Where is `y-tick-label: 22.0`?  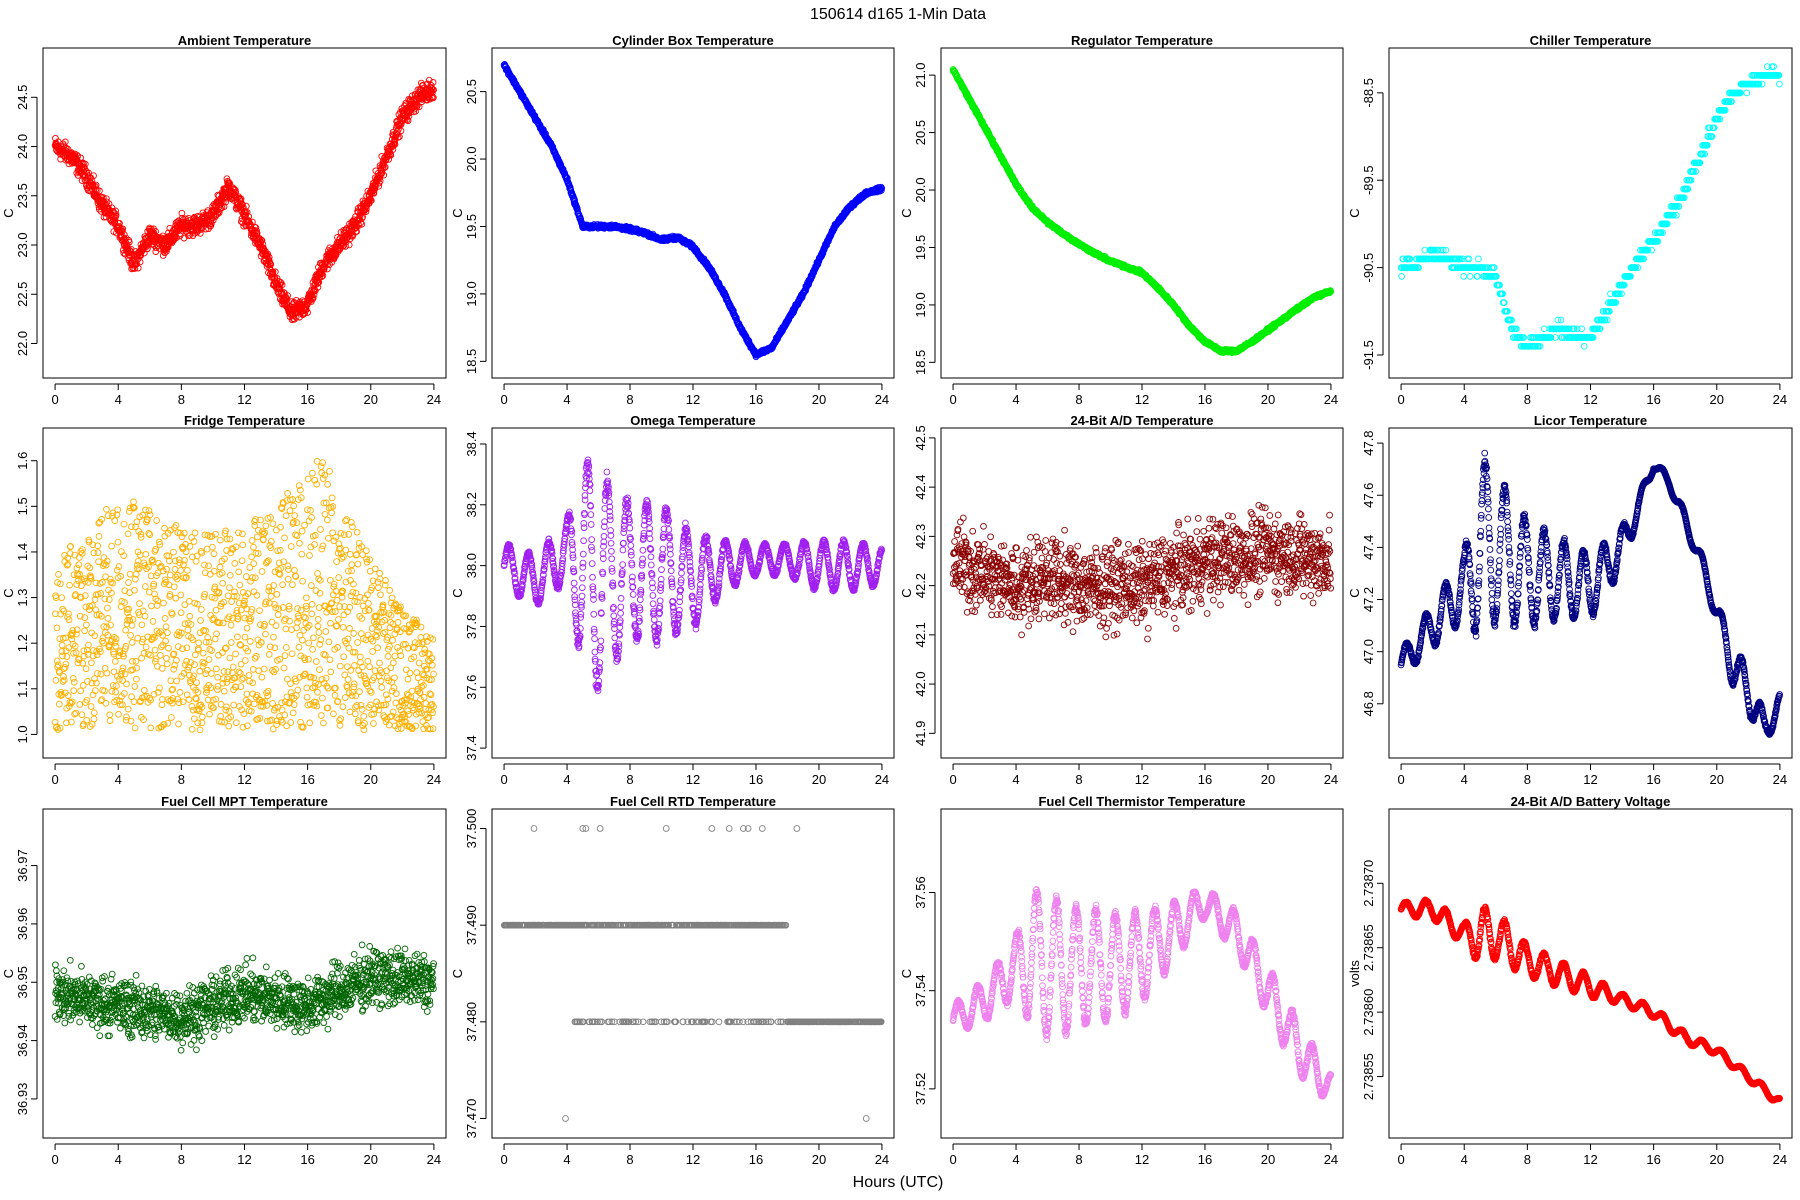
y-tick-label: 22.0 is located at coordinates (22, 343).